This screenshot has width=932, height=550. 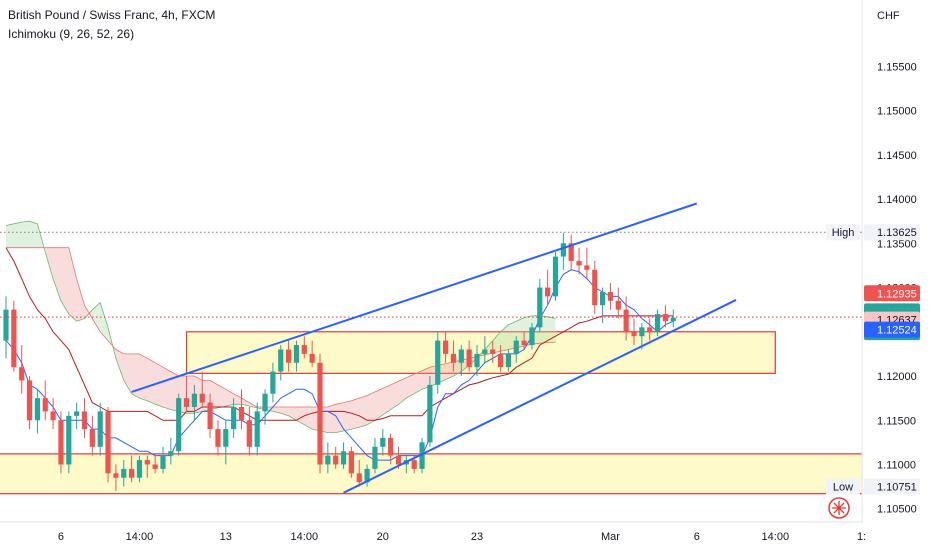 What do you see at coordinates (896, 465) in the screenshot?
I see `price-tick-label: 1.11000` at bounding box center [896, 465].